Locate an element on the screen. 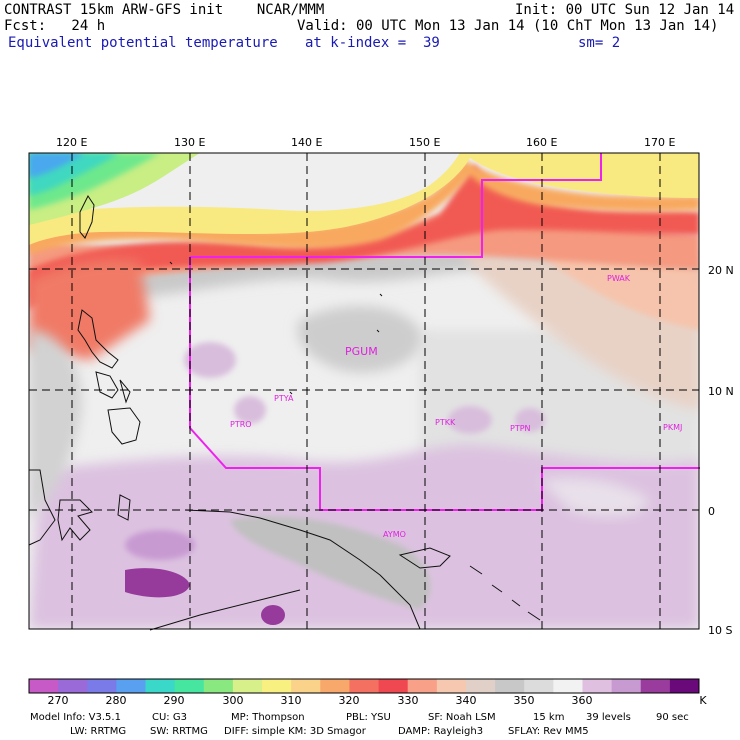 Image resolution: width=740 pixels, height=740 pixels. visayas-coast is located at coordinates (113, 387).